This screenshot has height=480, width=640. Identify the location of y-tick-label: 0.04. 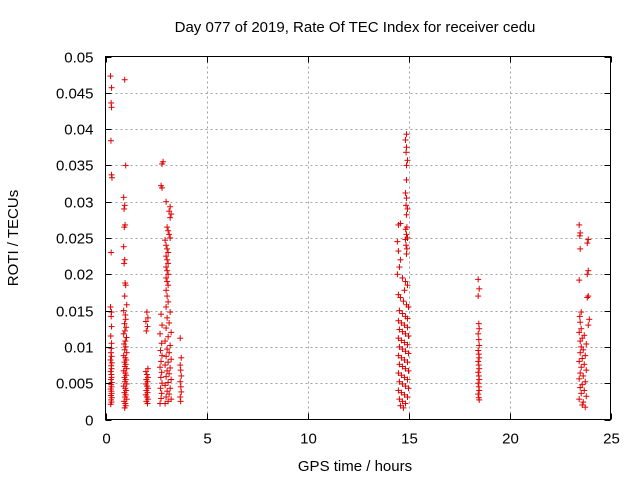
(78, 130).